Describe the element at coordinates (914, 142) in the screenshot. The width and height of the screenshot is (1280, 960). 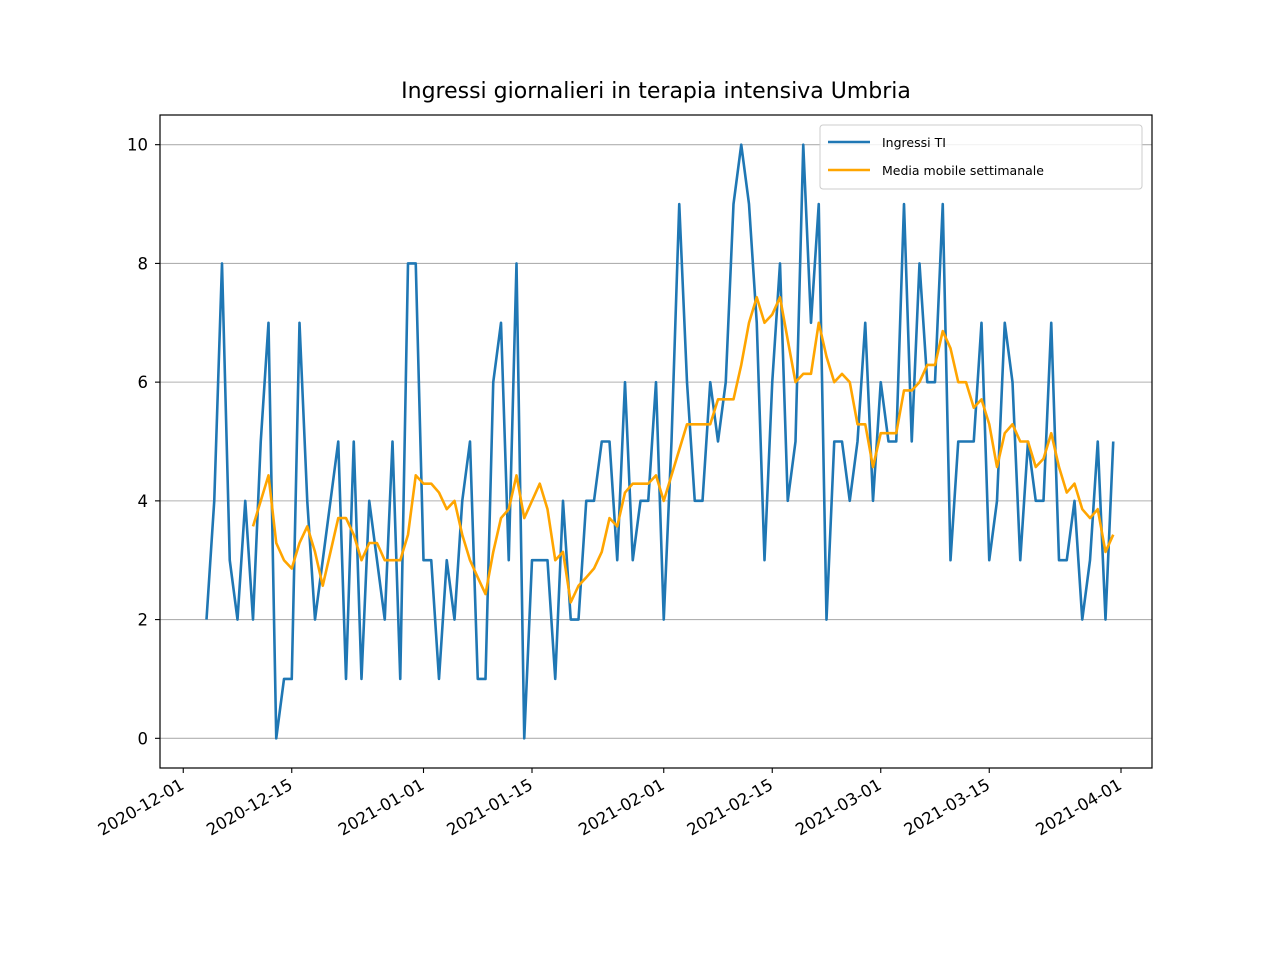
I see `legend-label: Ingressi TI` at that location.